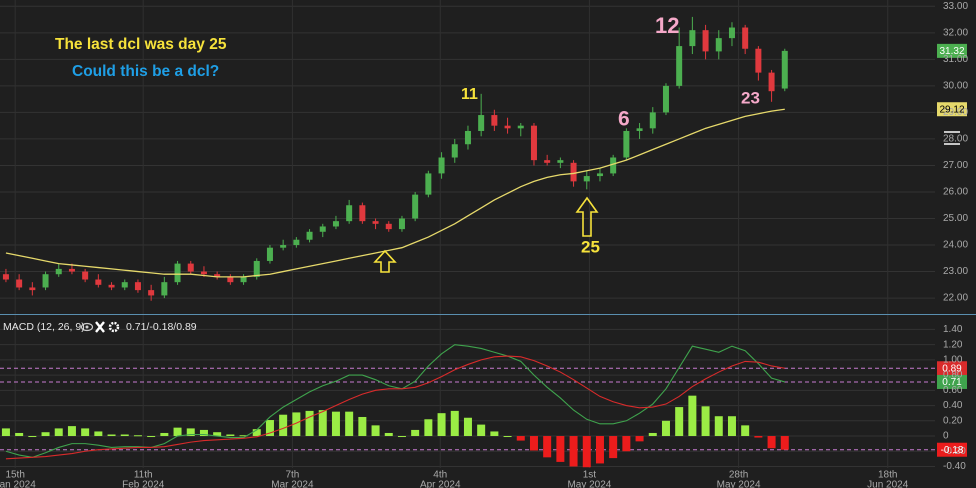  I want to click on x-tick-label: Feb 2024, so click(143, 484).